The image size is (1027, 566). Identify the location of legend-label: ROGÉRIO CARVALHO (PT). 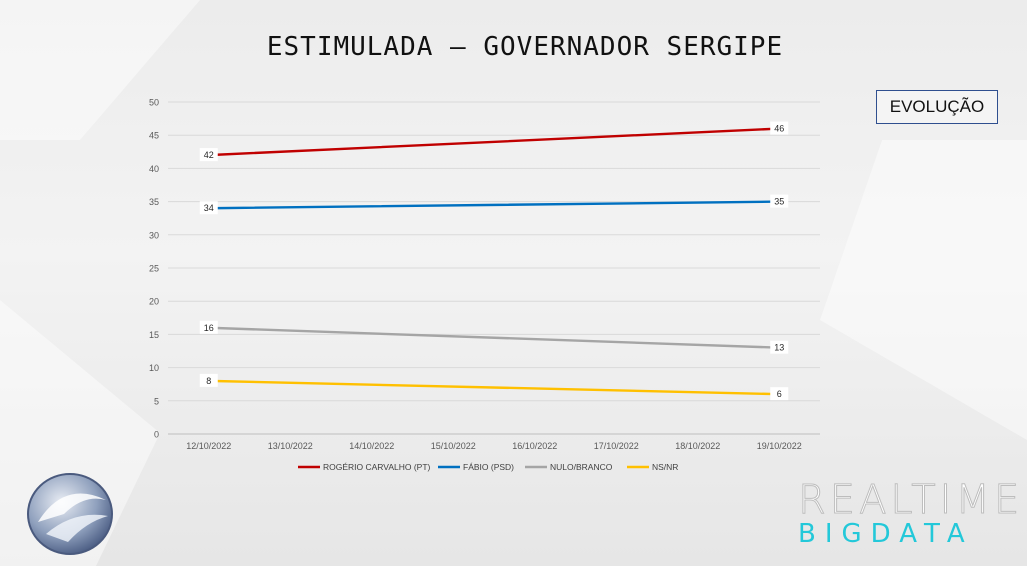
(377, 467).